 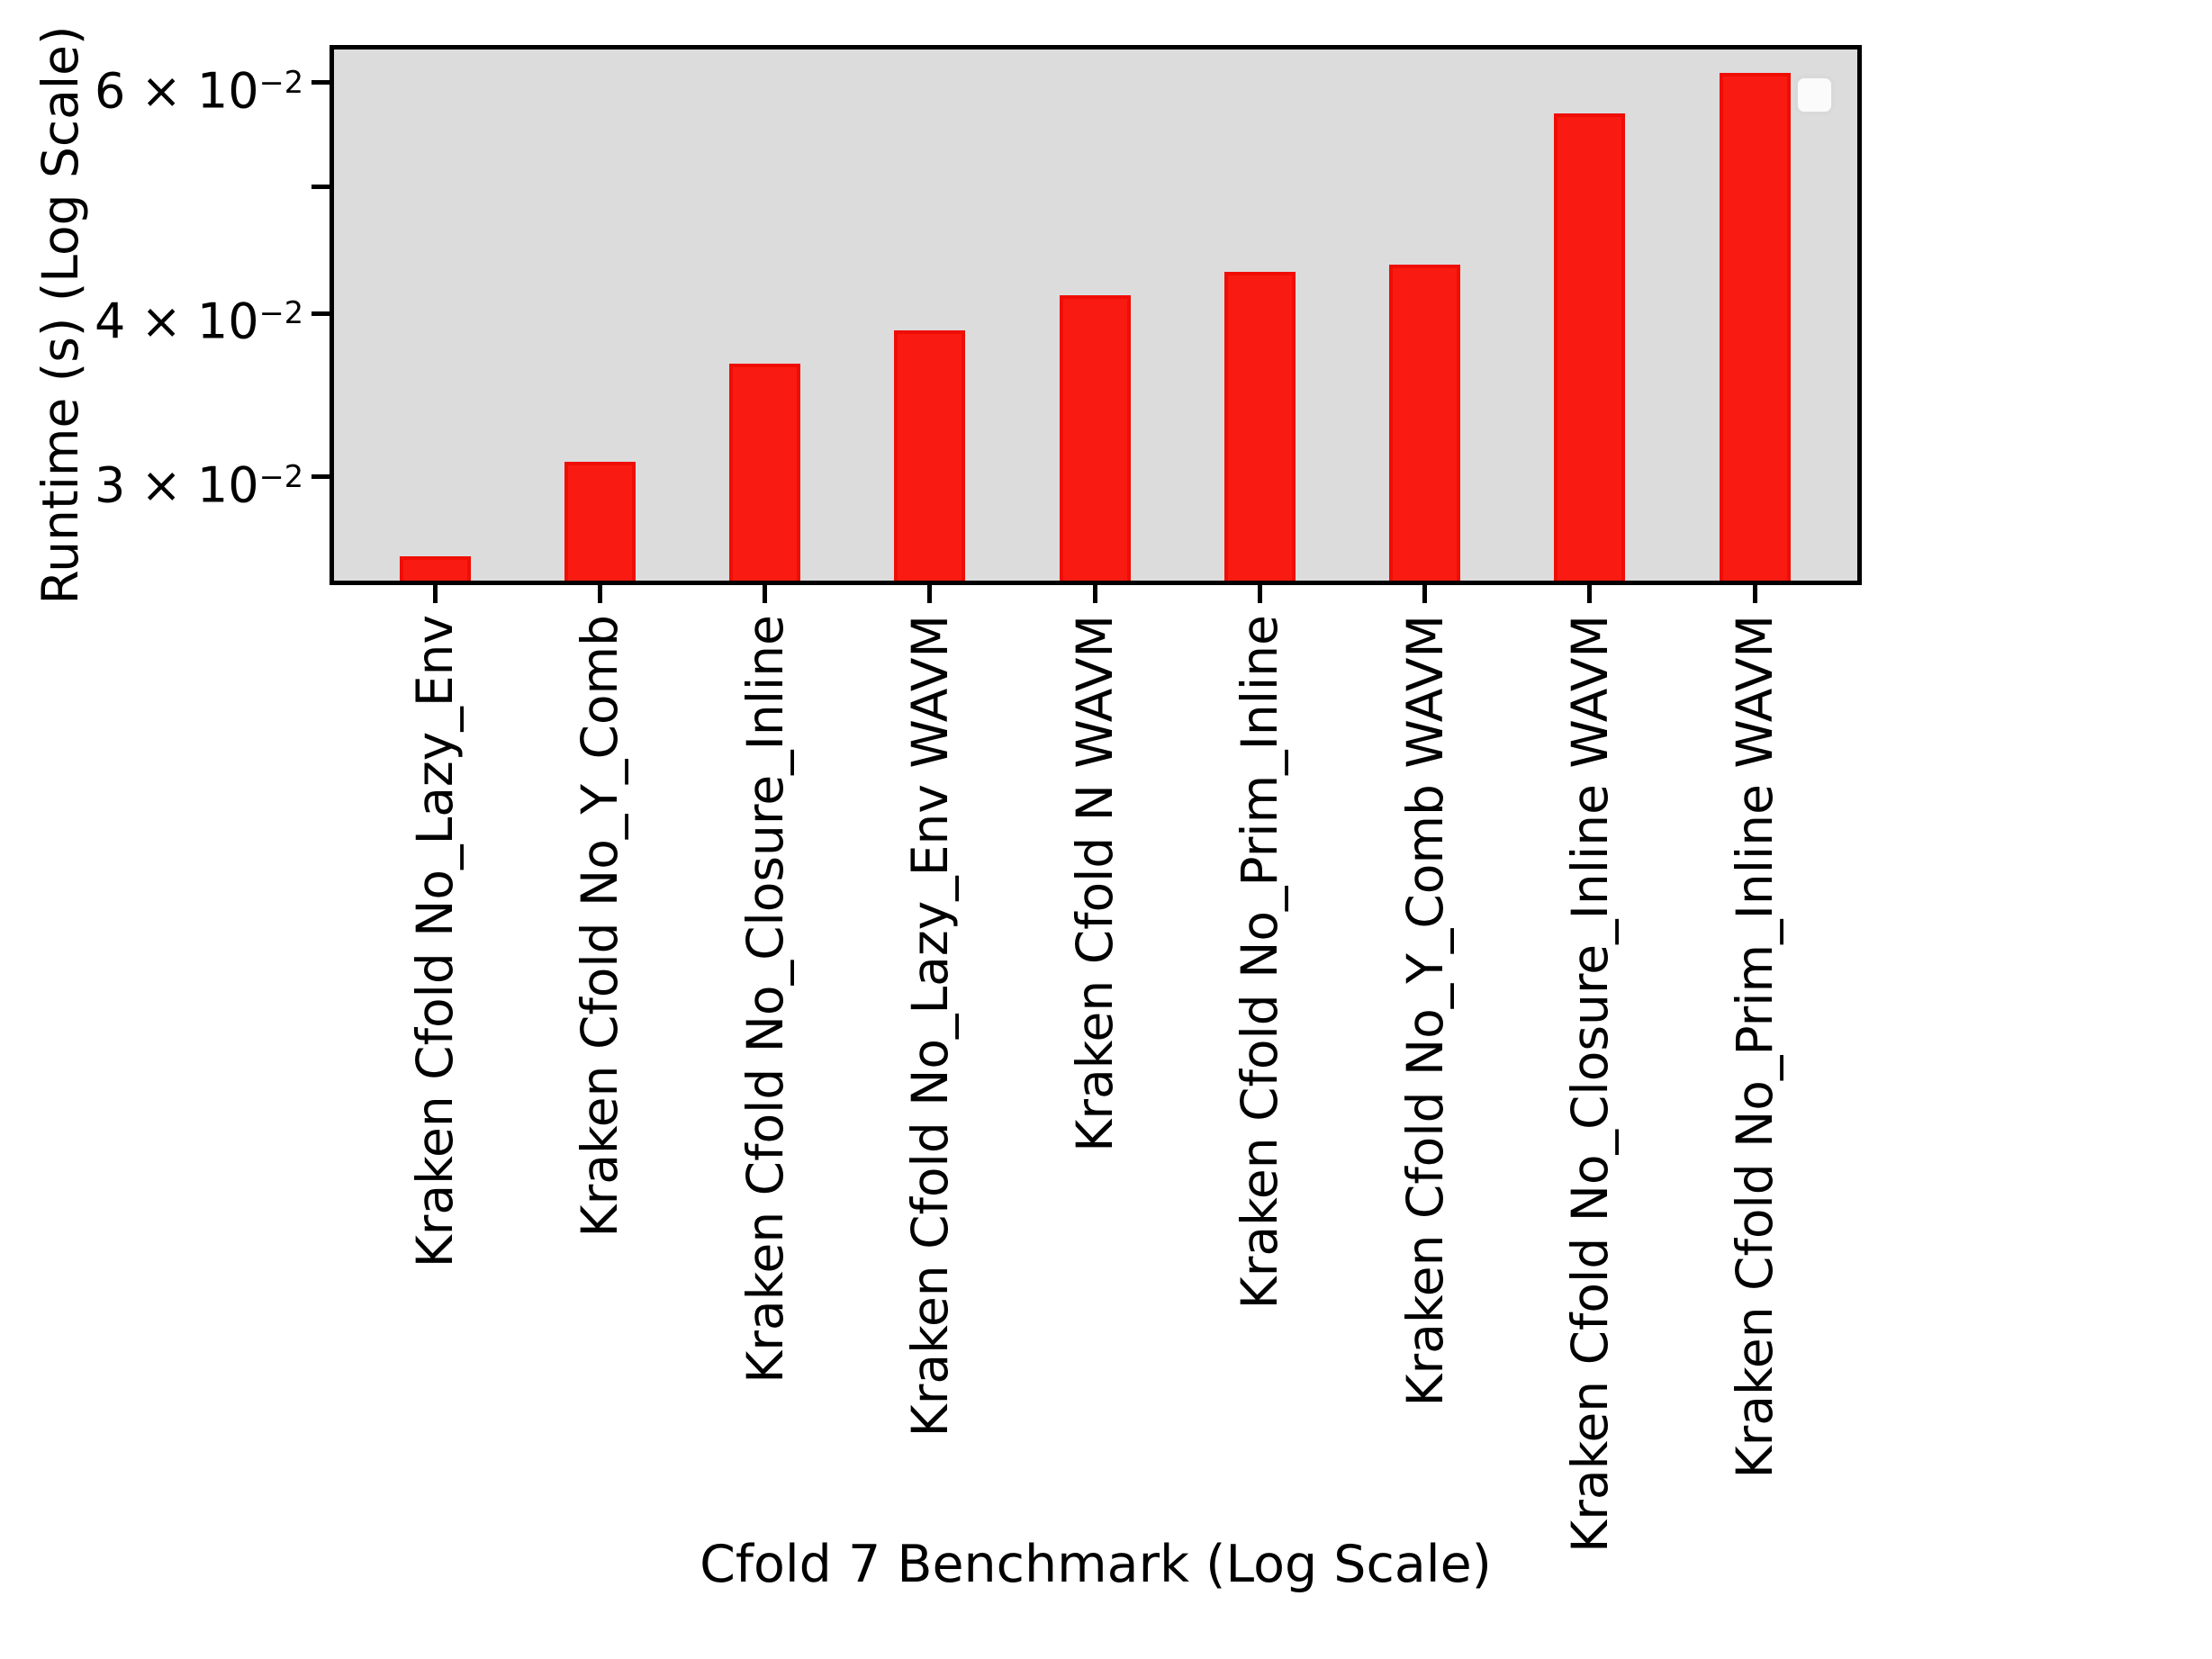 I want to click on x-tick-label-3: Kraken Cfold No_Lazy_Env WAVM, so click(x=929, y=1026).